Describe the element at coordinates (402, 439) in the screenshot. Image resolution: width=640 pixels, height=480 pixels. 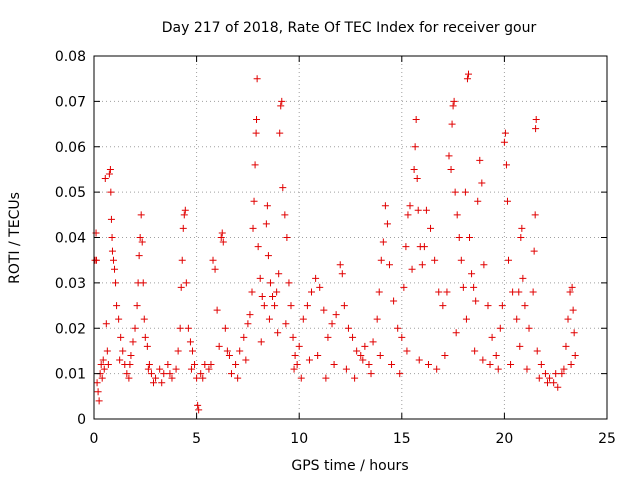
I see `x-tick-label: 15` at that location.